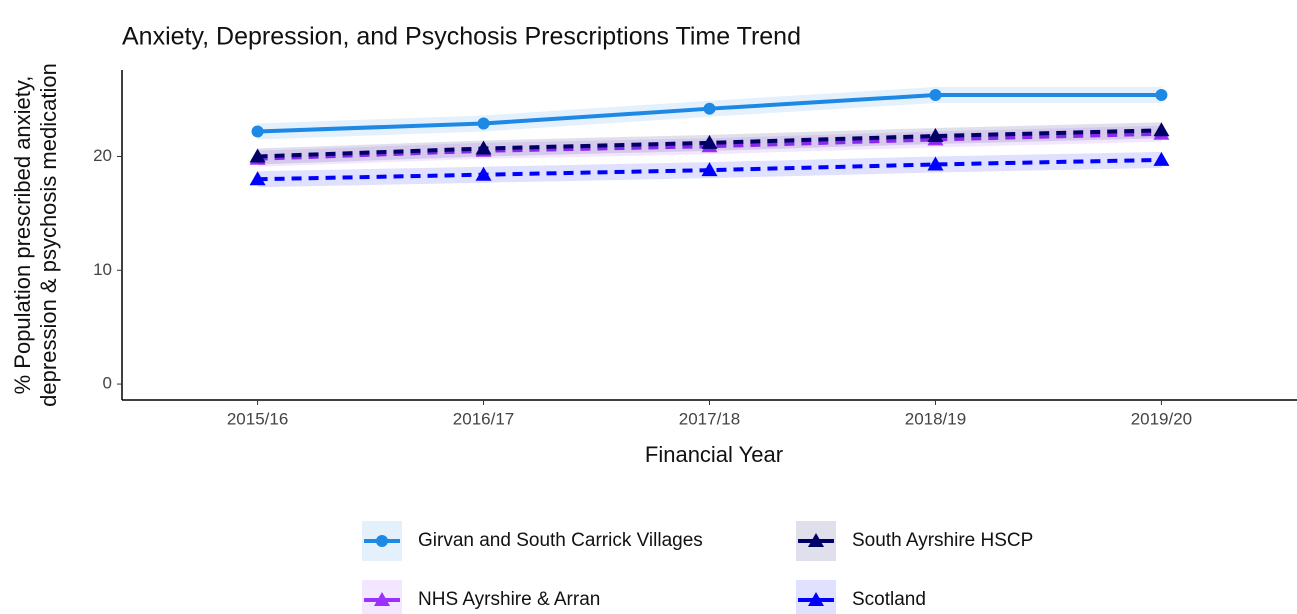 This screenshot has width=1297, height=614. I want to click on x-tick-label: 2017/18, so click(709, 418).